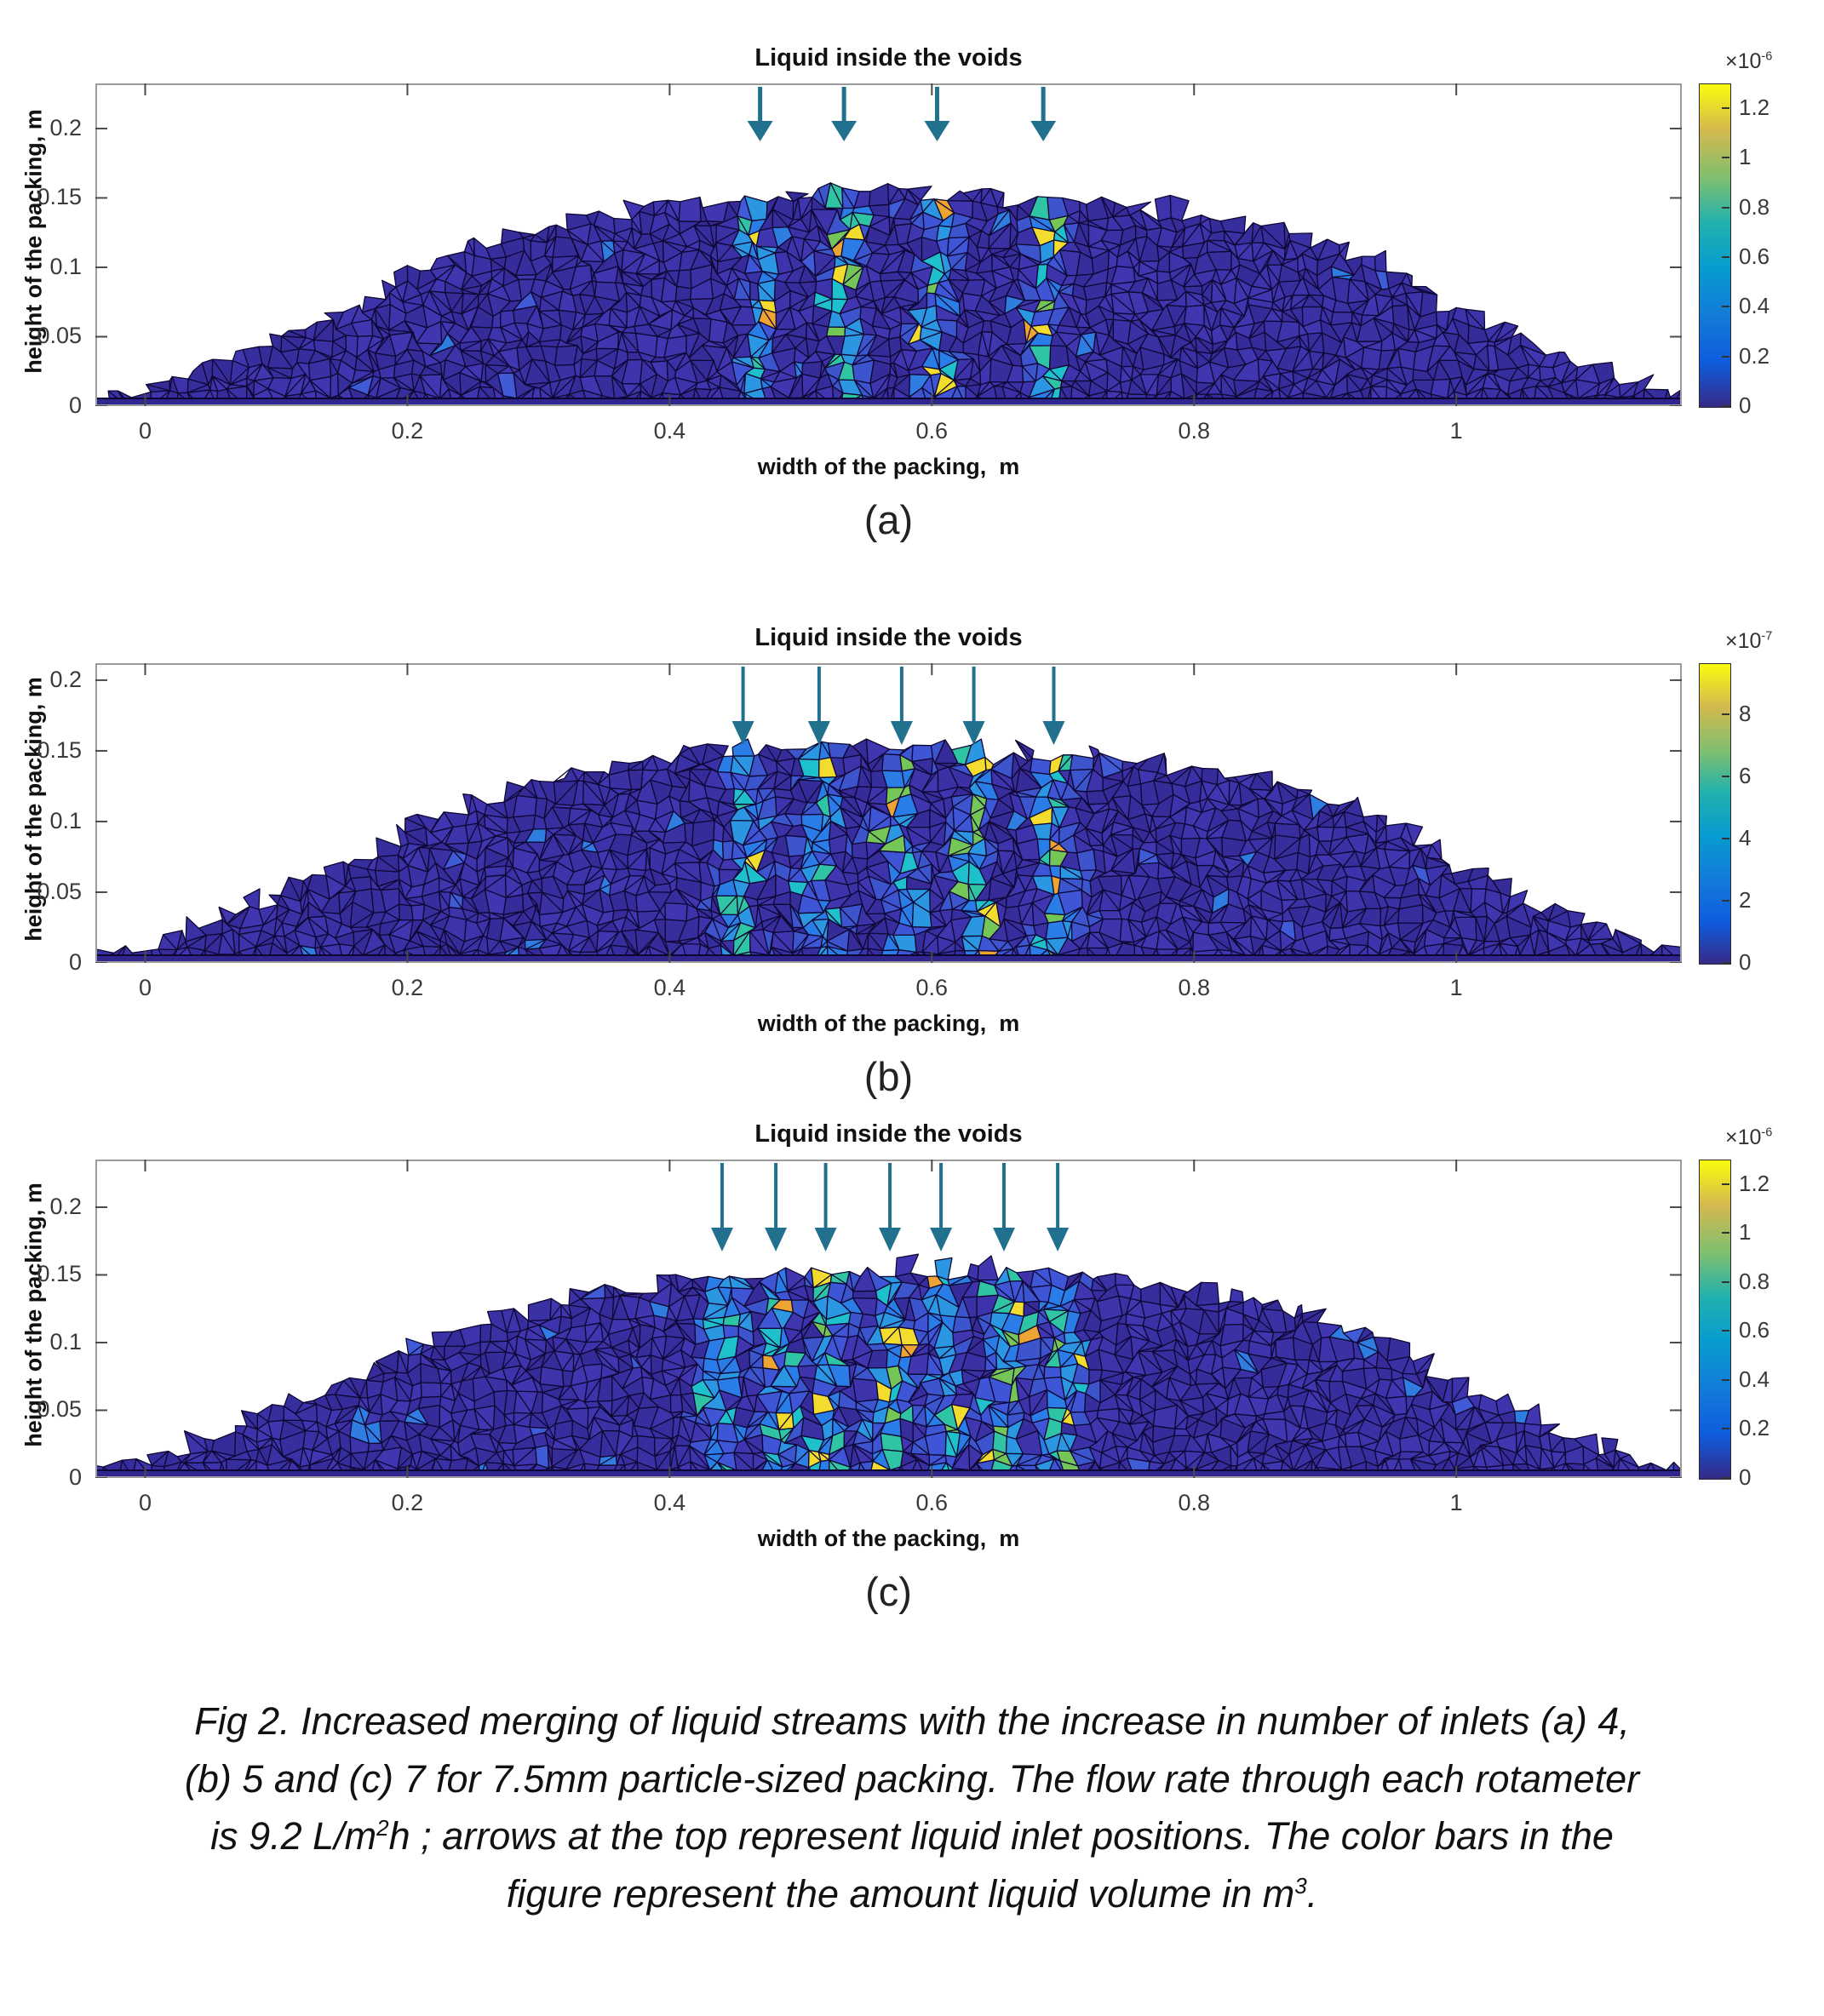 Image resolution: width=1824 pixels, height=2016 pixels. Describe the element at coordinates (888, 519) in the screenshot. I see `panel-letter: (a)` at that location.